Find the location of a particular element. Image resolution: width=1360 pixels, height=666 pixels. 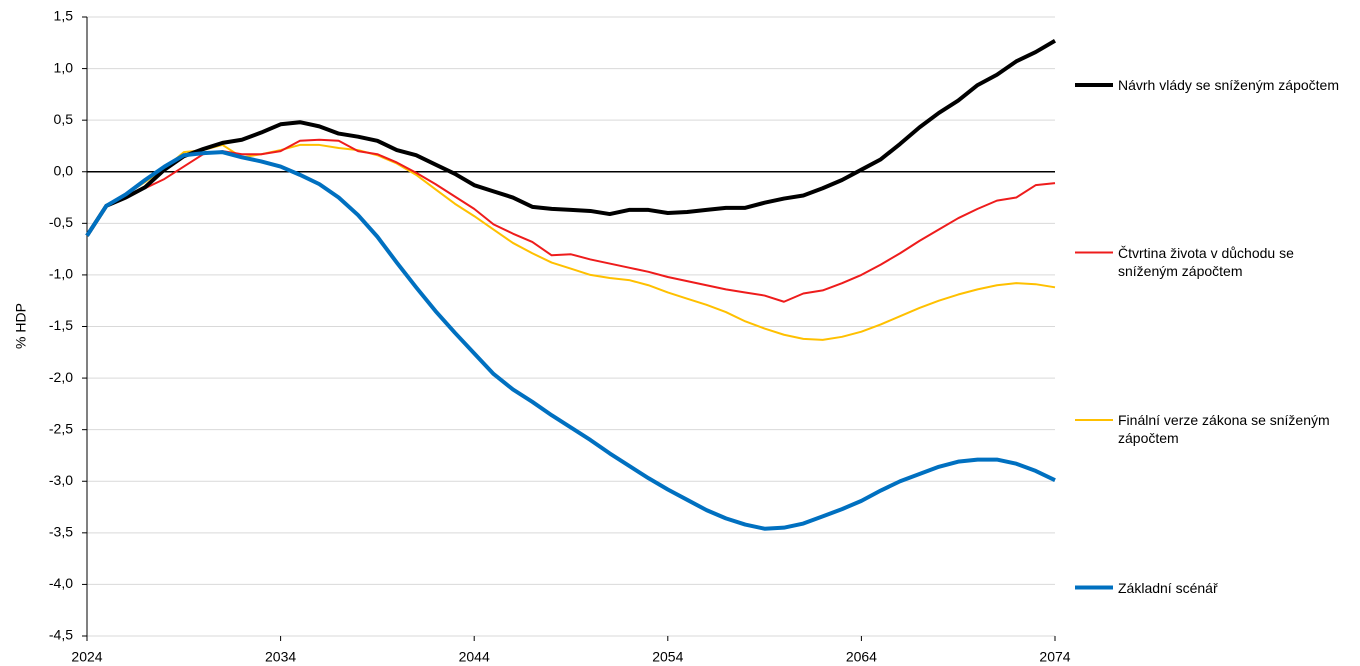

y-tick-label: -3,5 is located at coordinates (61, 532).